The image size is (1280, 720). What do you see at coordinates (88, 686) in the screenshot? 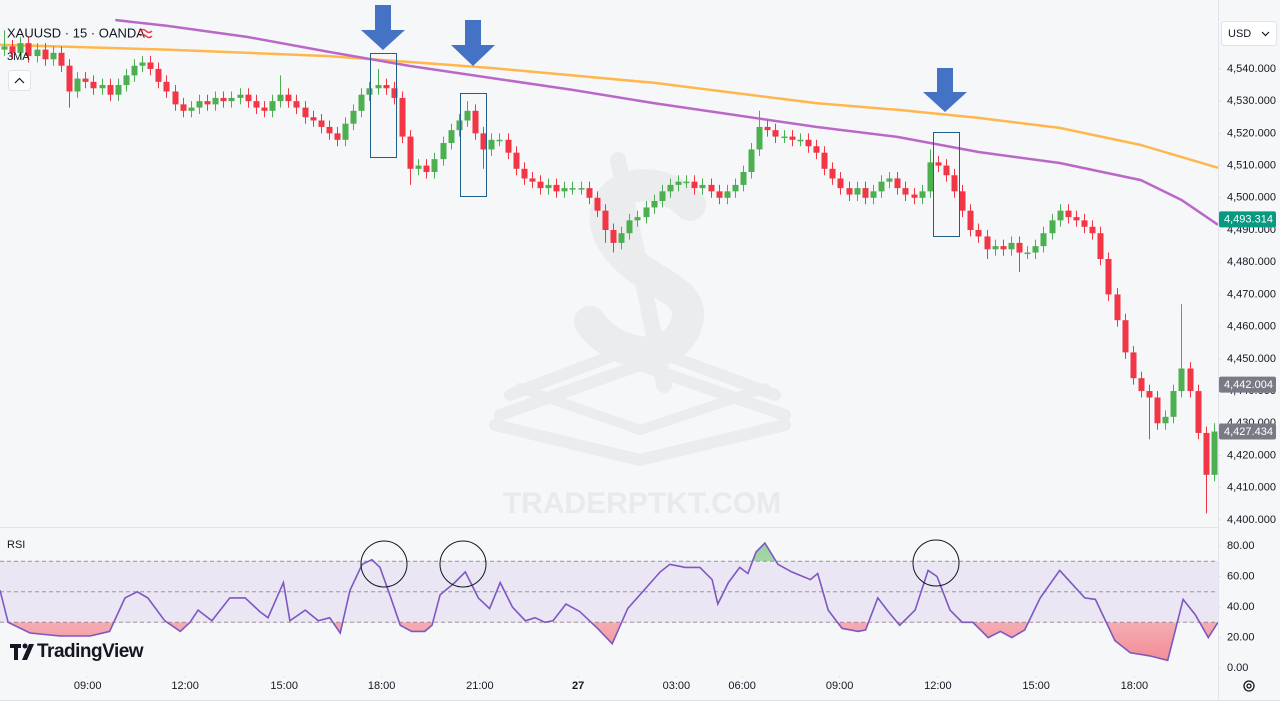
I see `x-tick-label: 09:00` at bounding box center [88, 686].